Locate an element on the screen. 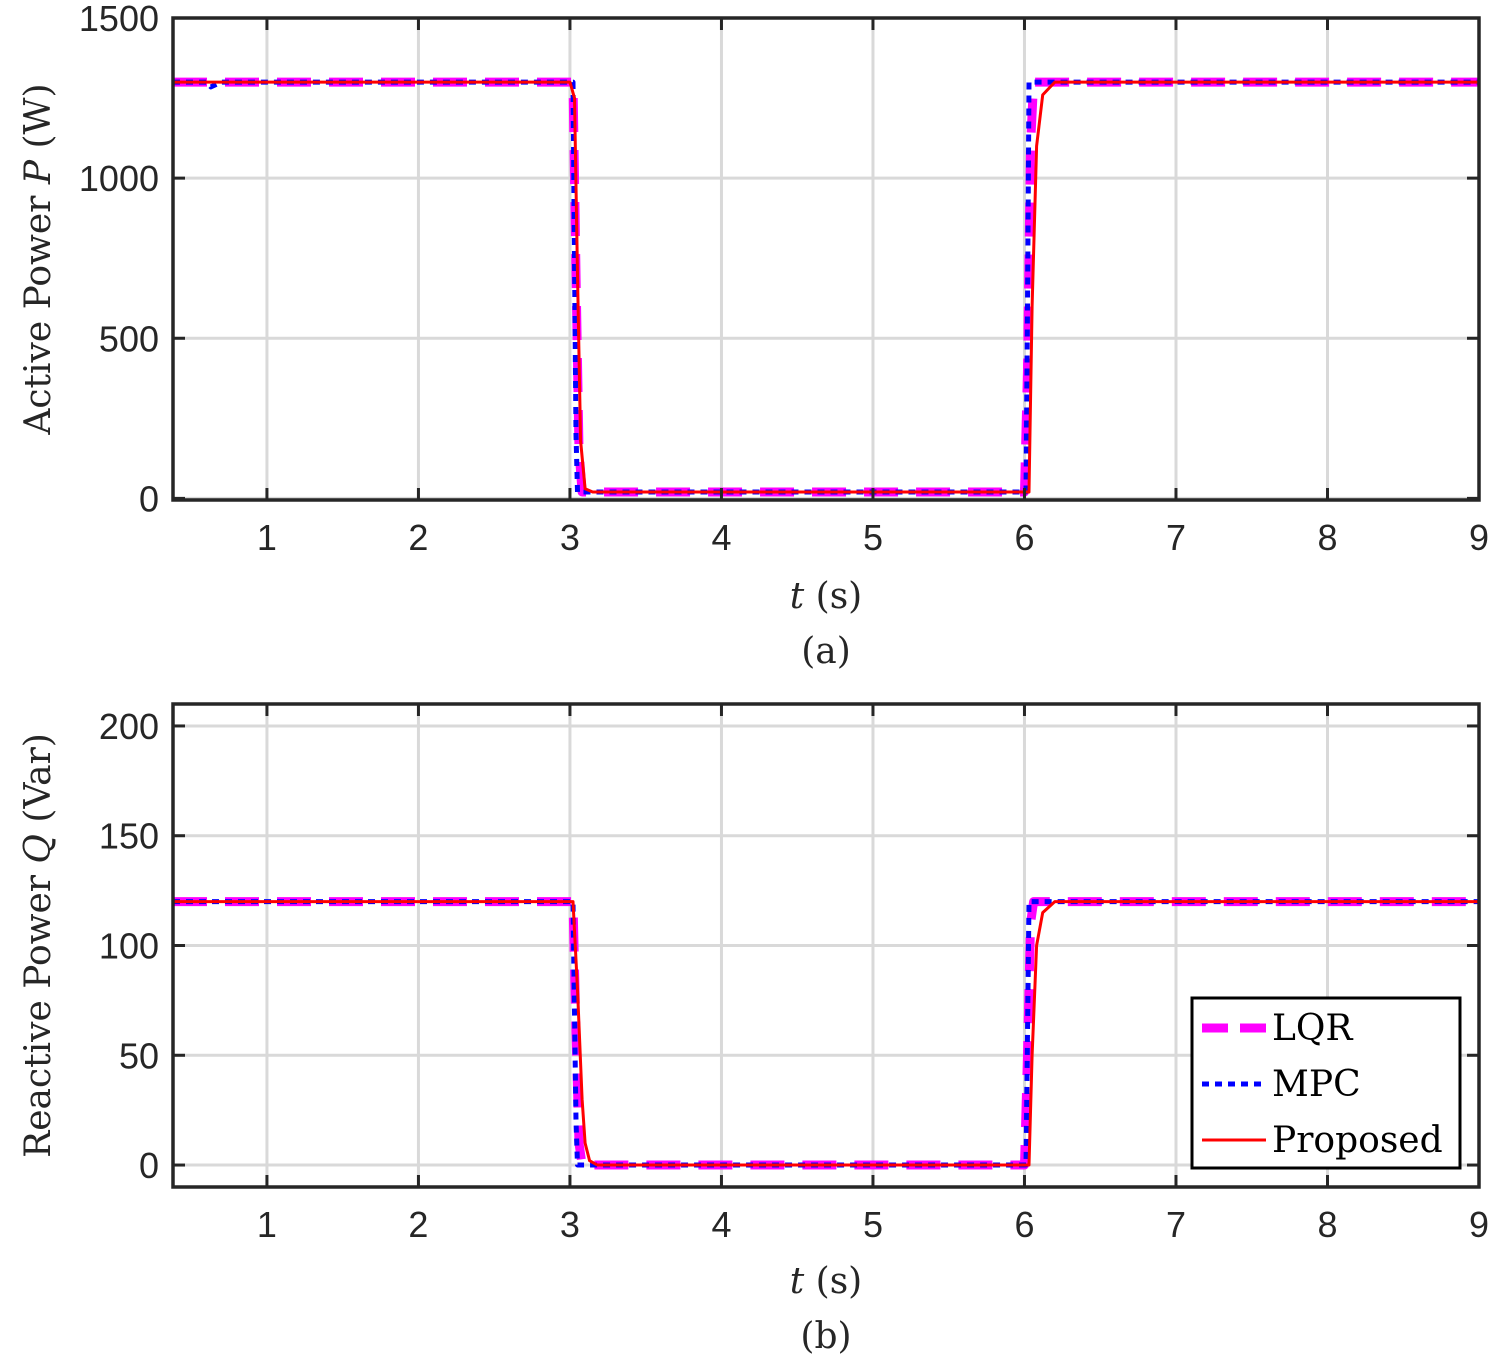 Image resolution: width=1494 pixels, height=1360 pixels. y-axis-label: Active Power P (W) is located at coordinates (38, 259).